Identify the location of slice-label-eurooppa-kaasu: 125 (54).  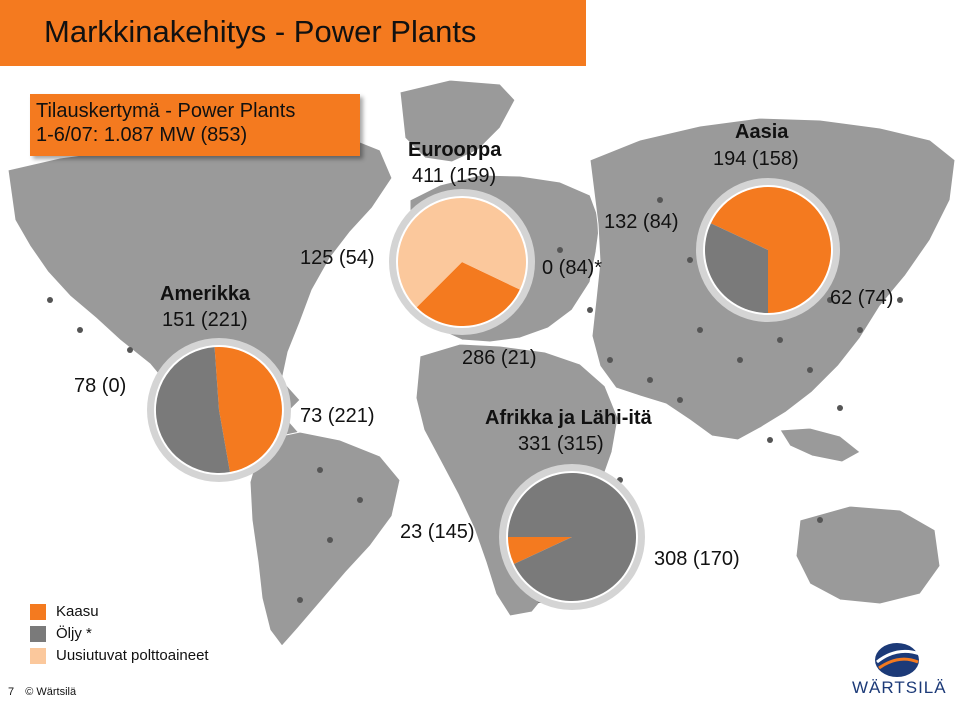
(337, 258).